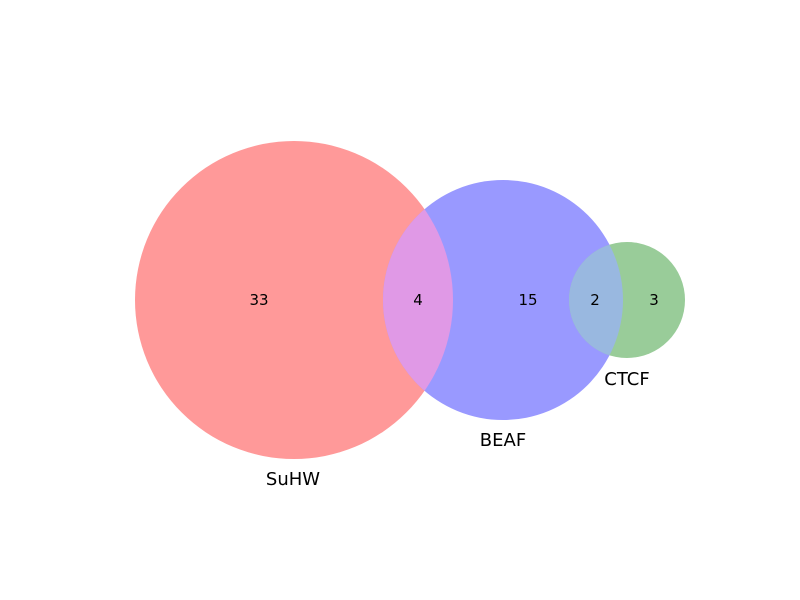 This screenshot has width=800, height=600. I want to click on region-count-beaf-ctcf: 2, so click(595, 300).